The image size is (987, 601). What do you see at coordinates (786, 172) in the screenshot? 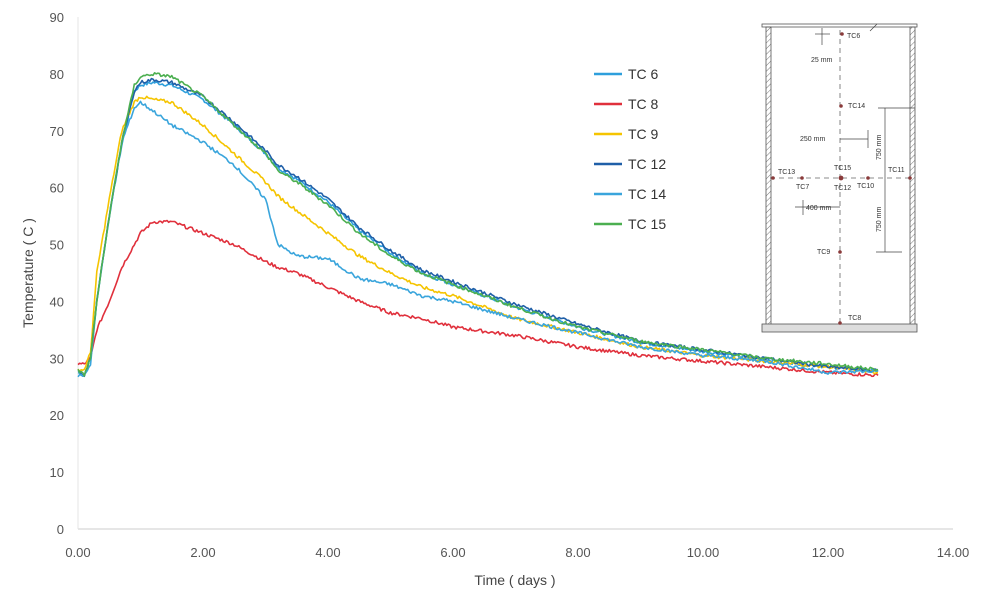
I see `svg-text: TC13` at bounding box center [786, 172].